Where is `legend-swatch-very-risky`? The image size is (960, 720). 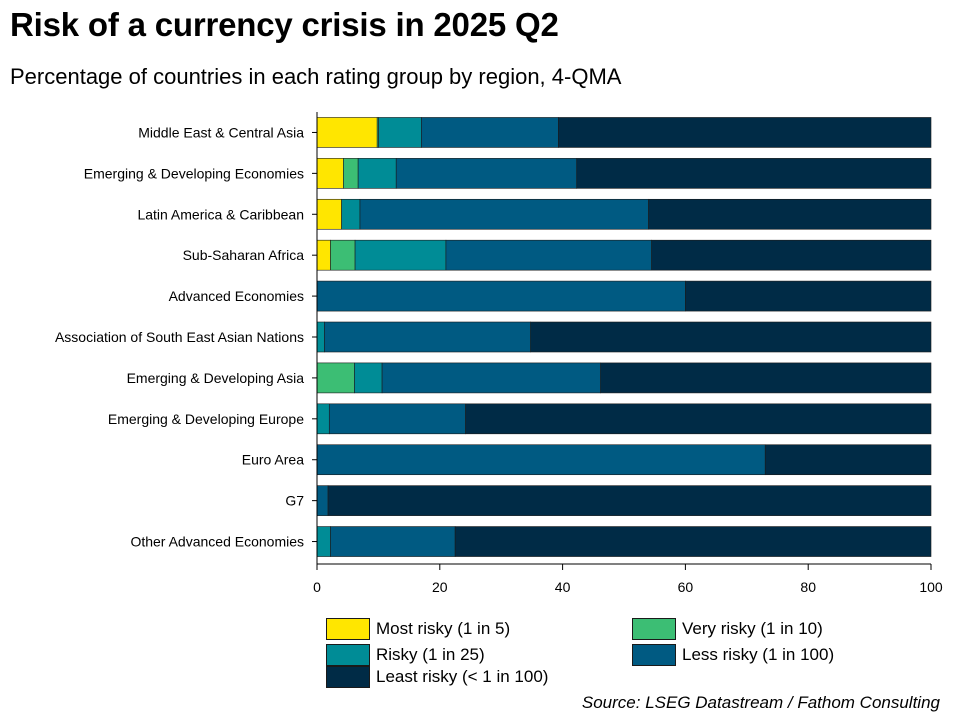 legend-swatch-very-risky is located at coordinates (654, 629).